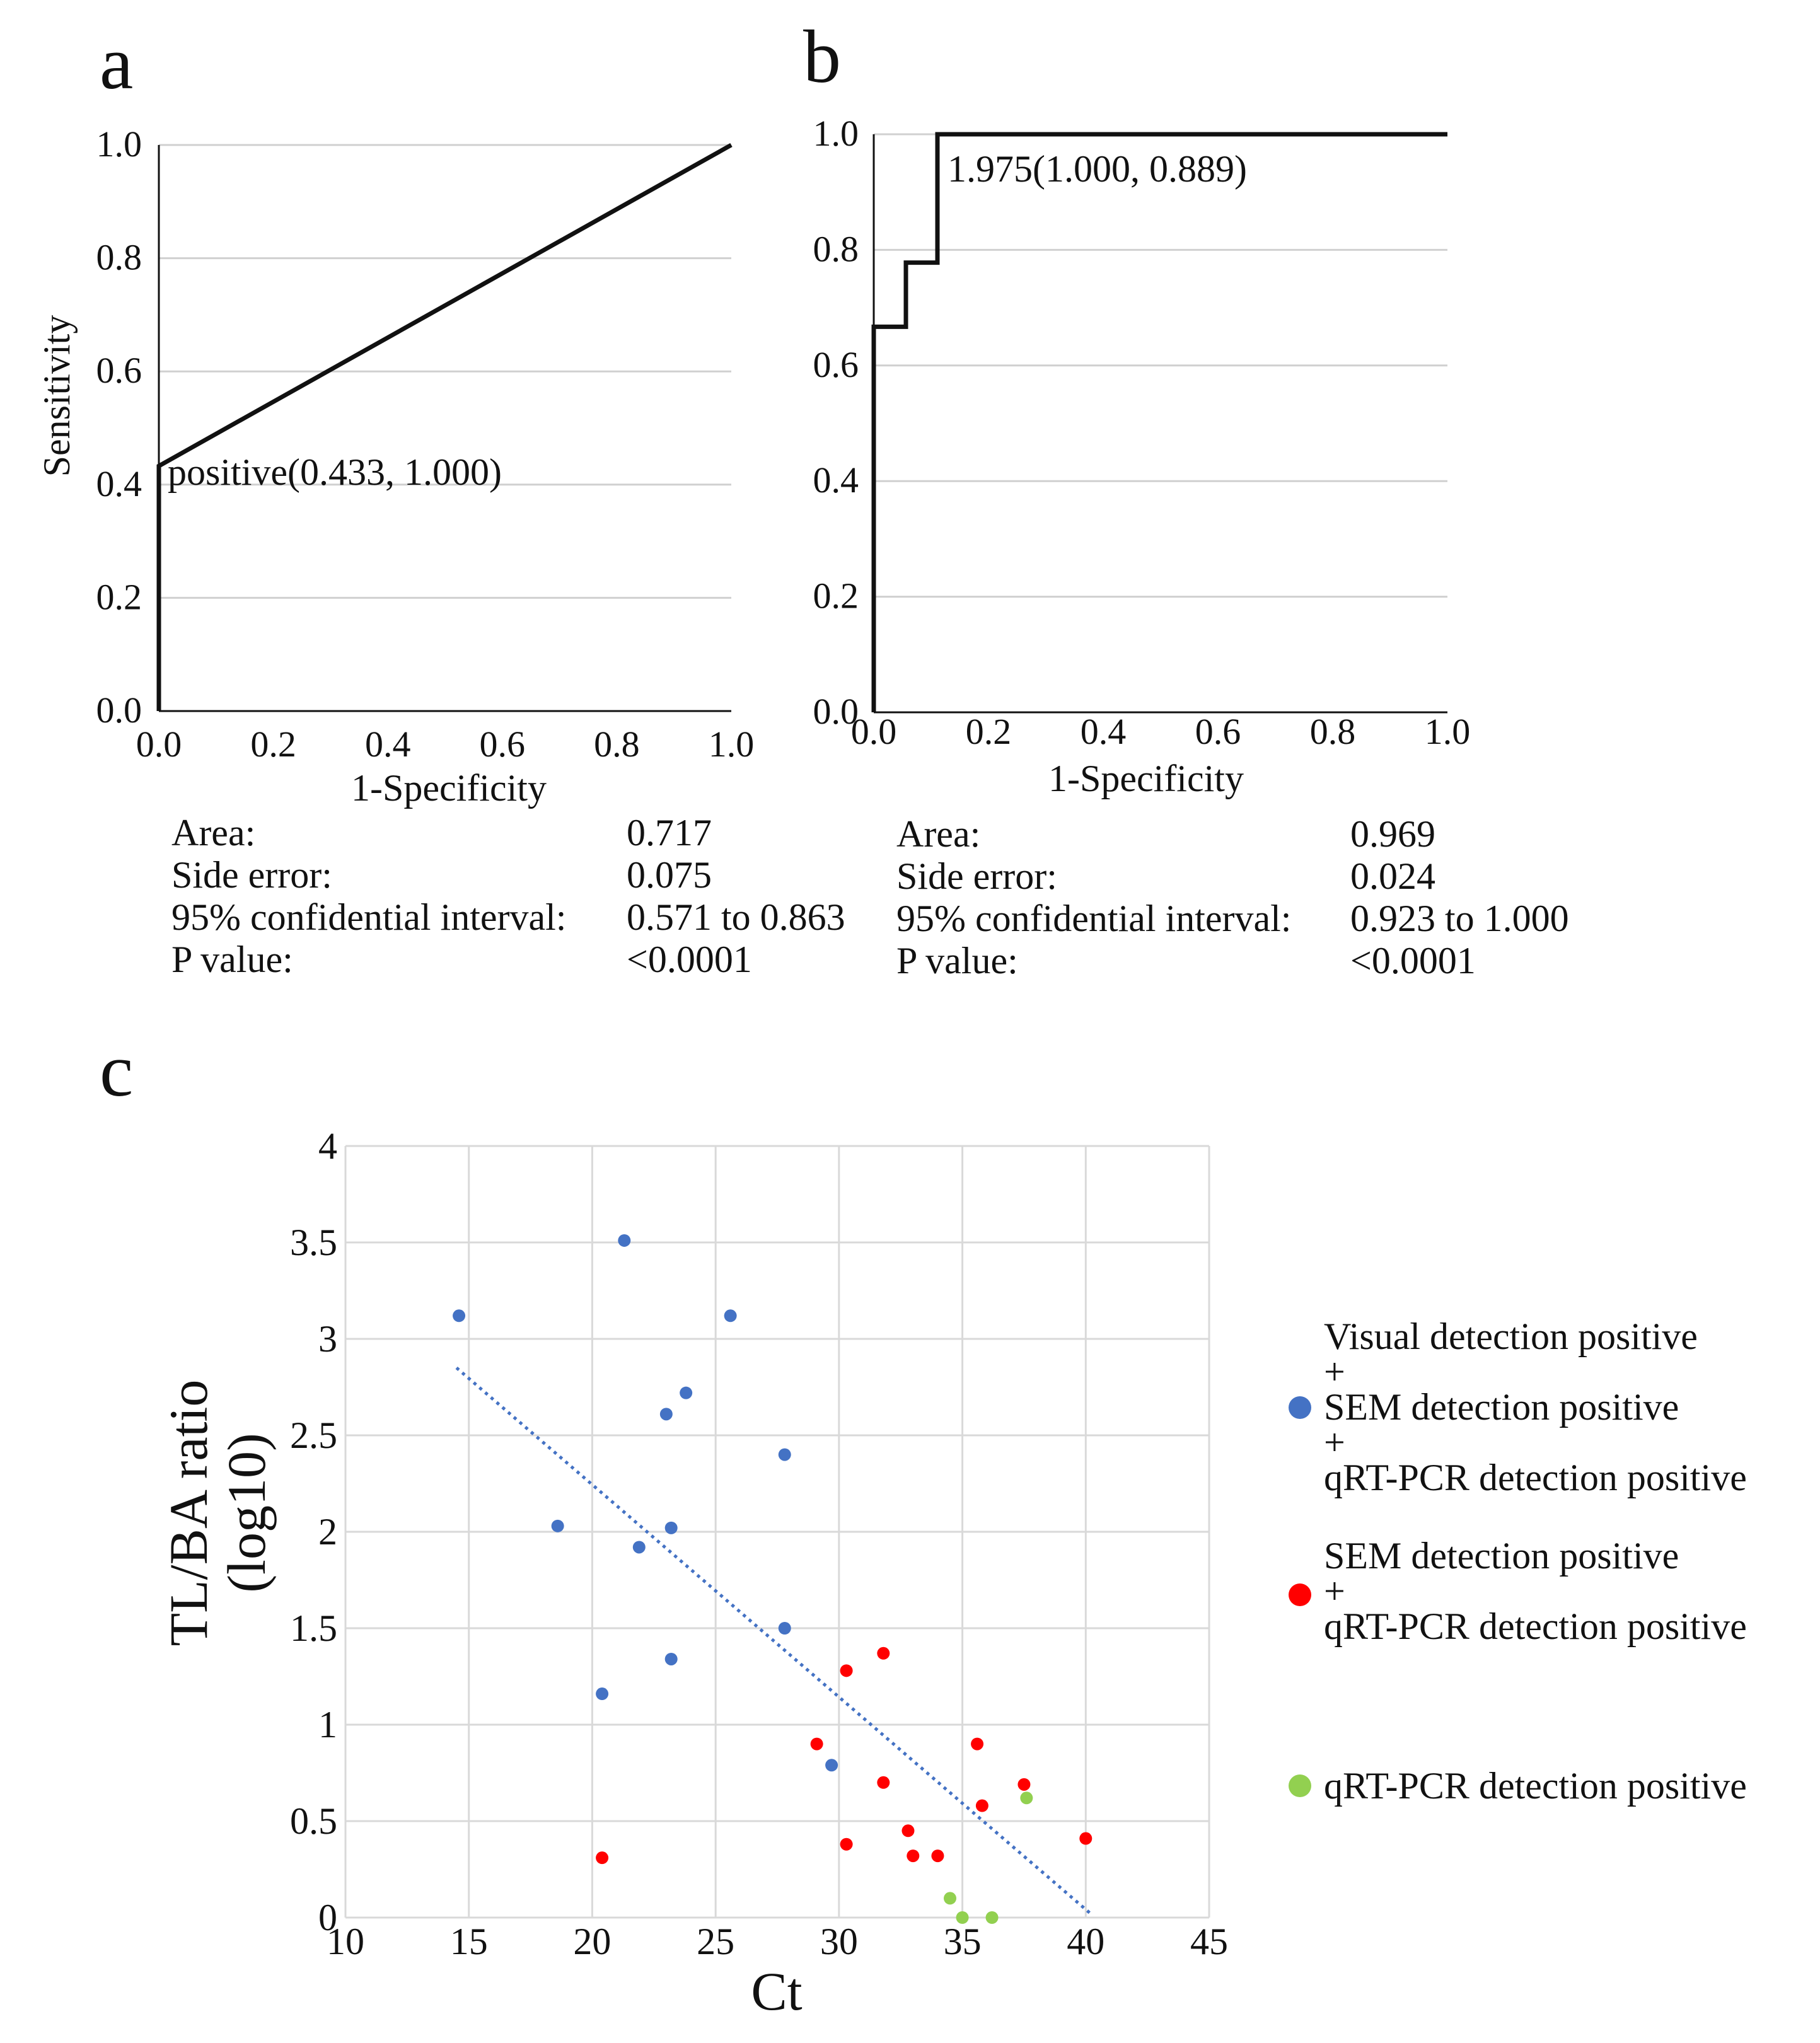 Image resolution: width=1820 pixels, height=2043 pixels. Describe the element at coordinates (313, 1821) in the screenshot. I see `y-tick-label: 0.5` at that location.